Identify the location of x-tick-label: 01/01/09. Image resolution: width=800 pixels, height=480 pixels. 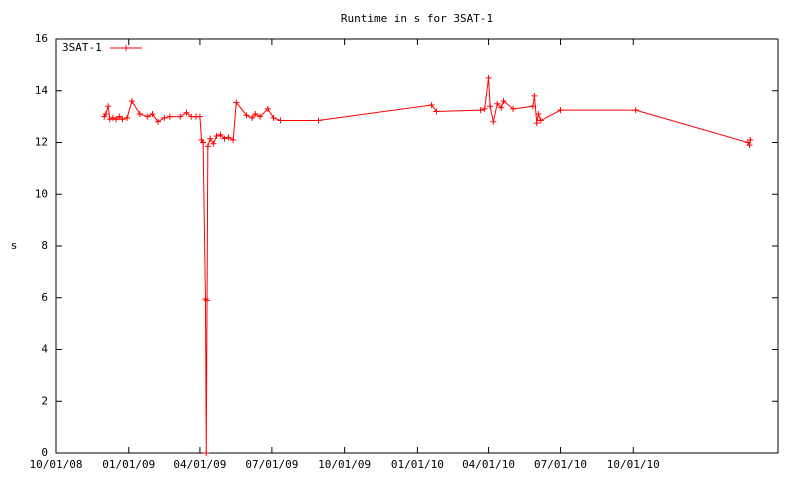
(128, 464).